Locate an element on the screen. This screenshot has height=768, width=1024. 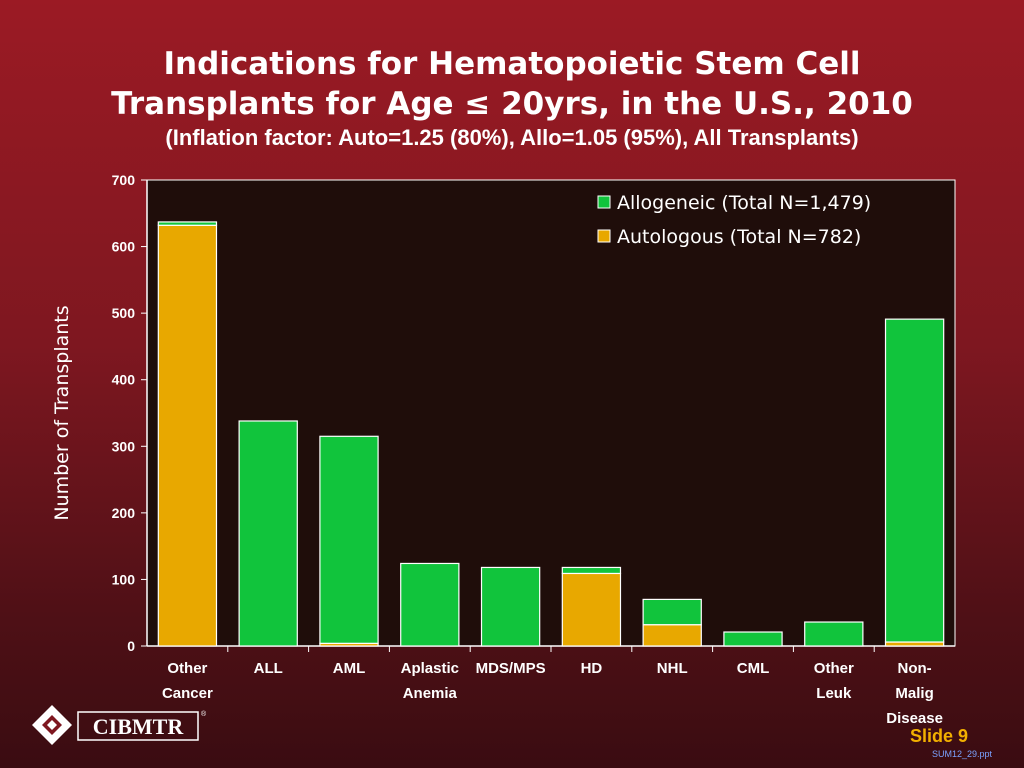
y-tick-label: 600 is located at coordinates (124, 247).